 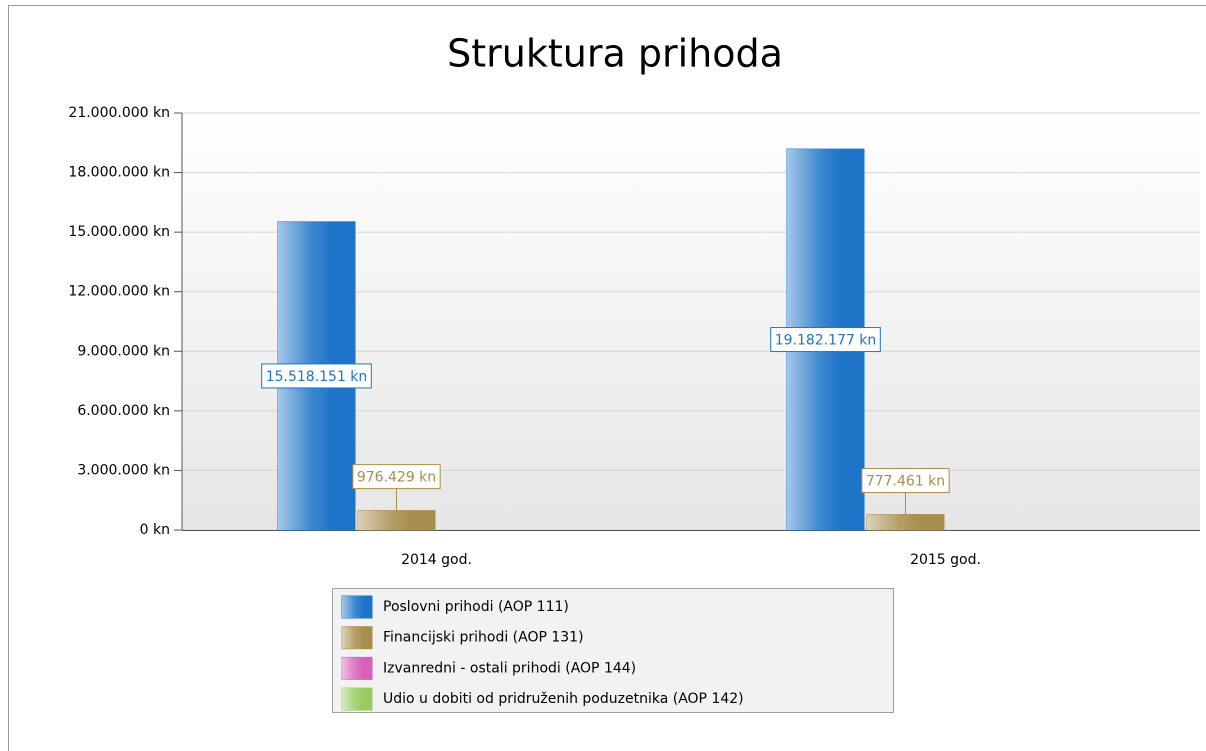 What do you see at coordinates (123, 470) in the screenshot?
I see `y-tick-label: 3.000.000 kn` at bounding box center [123, 470].